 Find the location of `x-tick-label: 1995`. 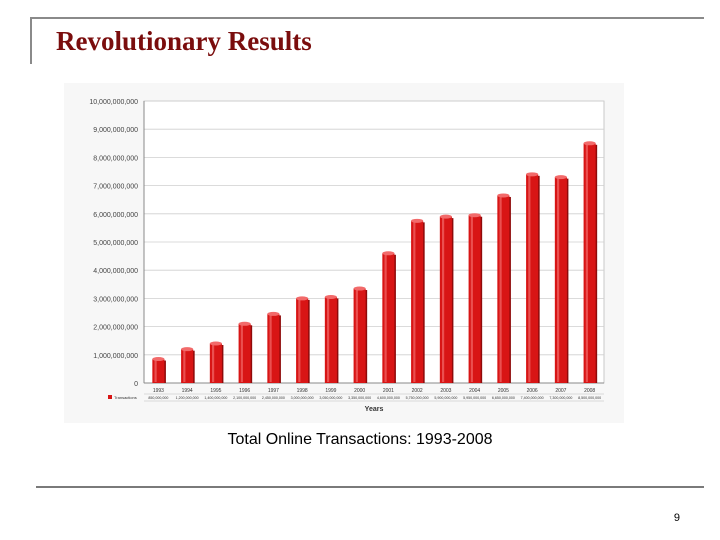

x-tick-label: 1995 is located at coordinates (215, 391).